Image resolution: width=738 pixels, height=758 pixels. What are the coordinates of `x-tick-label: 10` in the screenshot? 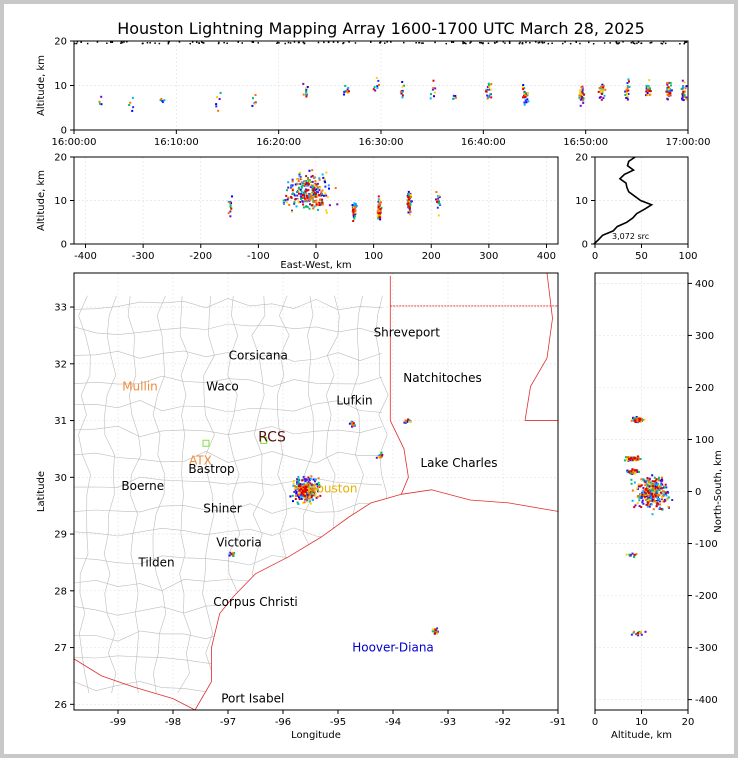 It's located at (641, 722).